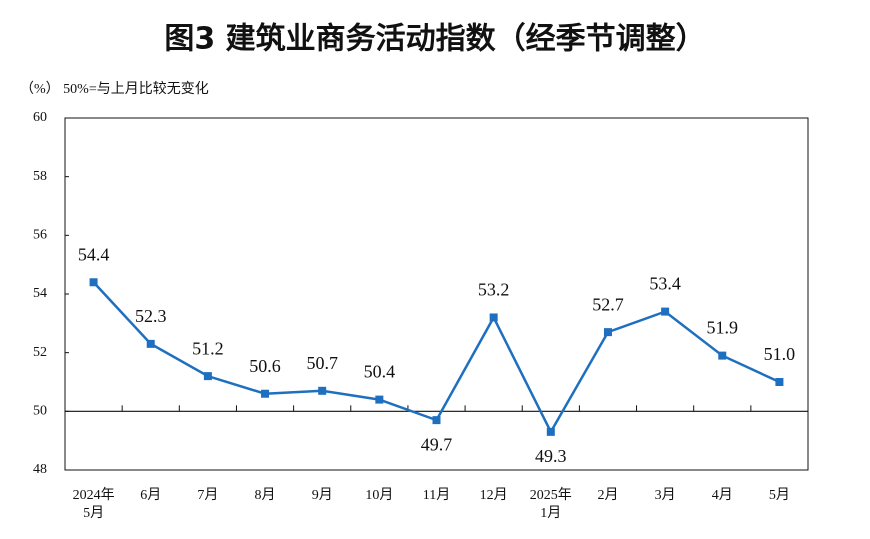 This screenshot has width=870, height=539. I want to click on data-label: 51.0, so click(780, 354).